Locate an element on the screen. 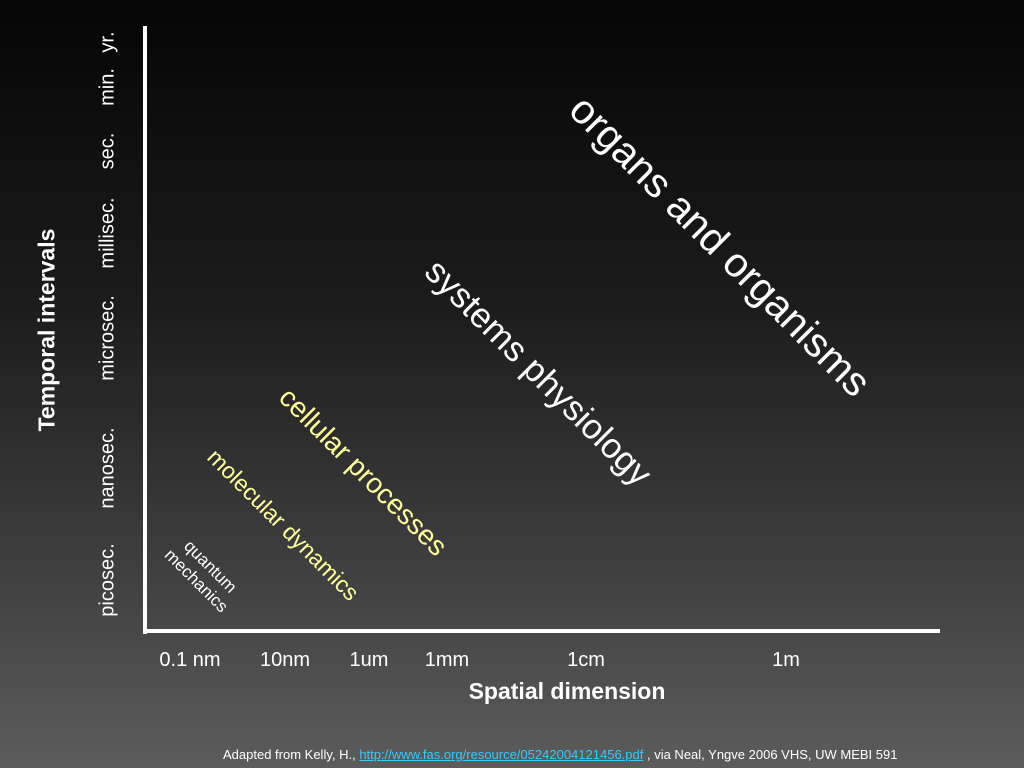  citation-suffix: , via Neal, Yngve 2006 VHS, UW MEBI 591 is located at coordinates (770, 754).